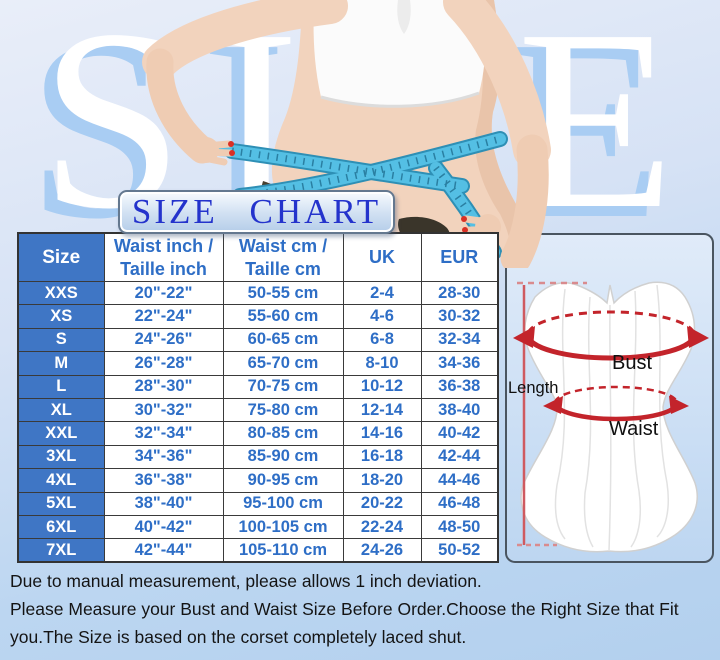 This screenshot has width=720, height=660. I want to click on table-row: 6XL 40"-42" 100-105 cm 22-24 48-50, so click(258, 527).